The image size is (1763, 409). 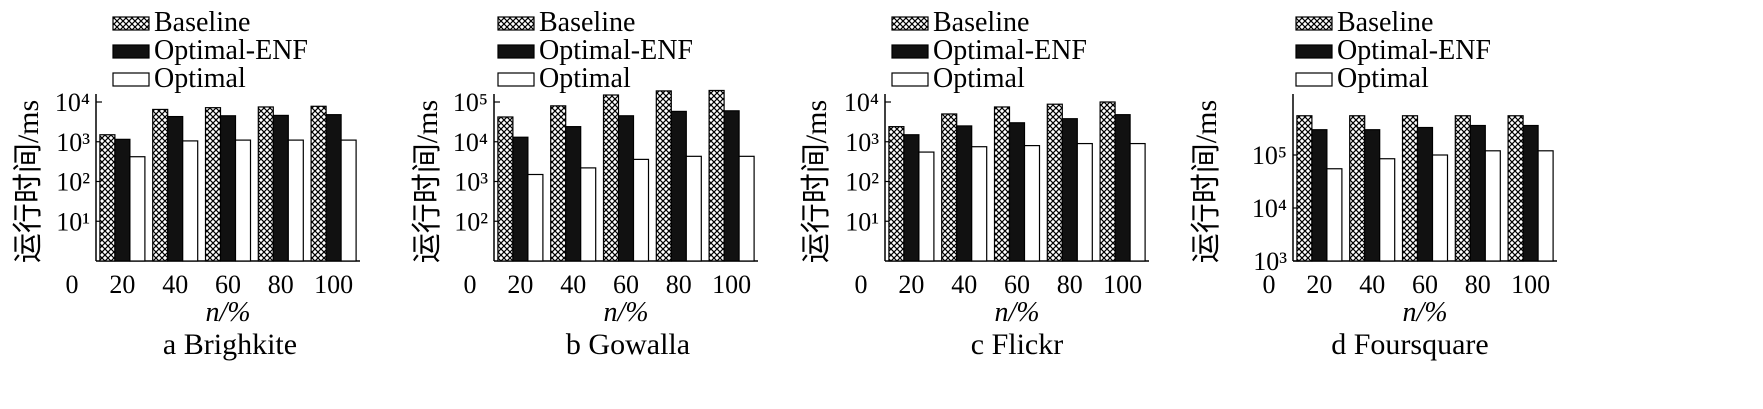 What do you see at coordinates (470, 102) in the screenshot?
I see `y-tick-label: 10⁵` at bounding box center [470, 102].